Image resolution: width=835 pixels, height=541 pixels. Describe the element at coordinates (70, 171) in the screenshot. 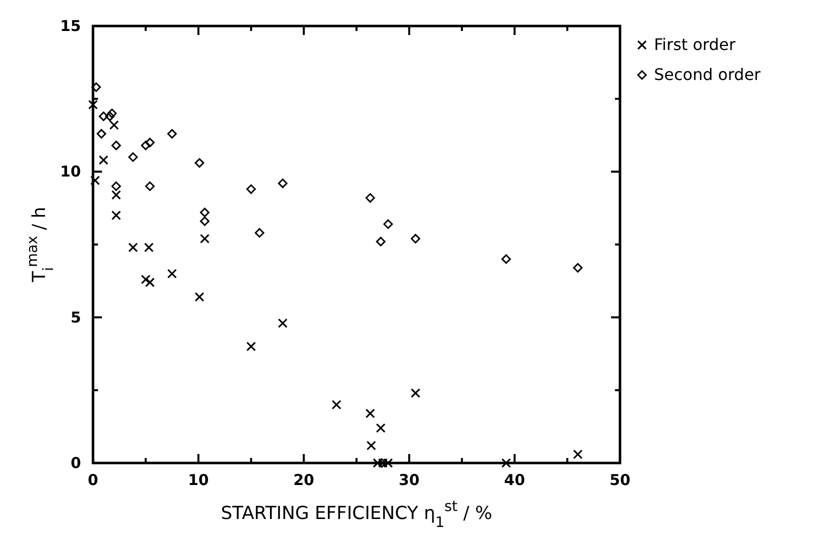

I see `y-tick-label: 10` at that location.